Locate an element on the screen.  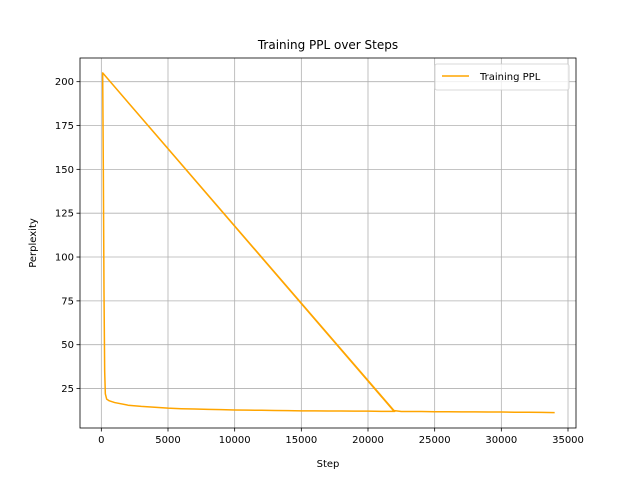
y-tick-label: 125 is located at coordinates (64, 214).